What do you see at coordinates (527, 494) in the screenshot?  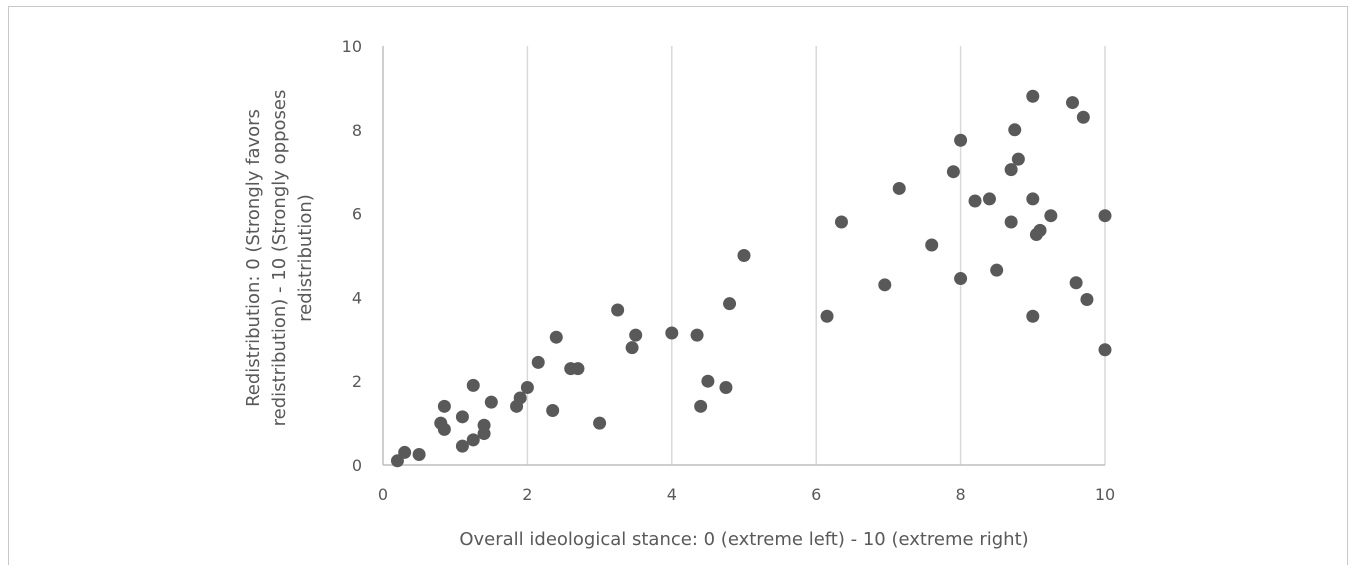 I see `x-tick-label-1: 2` at bounding box center [527, 494].